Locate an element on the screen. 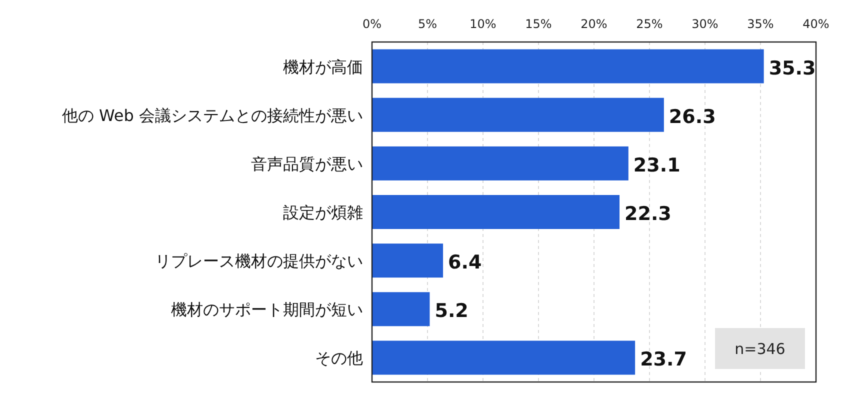 This screenshot has height=398, width=843. x-tick-label: 5% is located at coordinates (428, 24).